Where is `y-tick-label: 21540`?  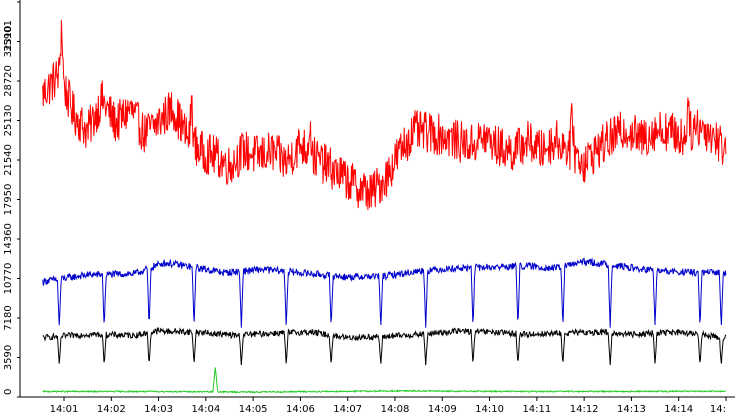
y-tick-label: 21540 is located at coordinates (8, 160).